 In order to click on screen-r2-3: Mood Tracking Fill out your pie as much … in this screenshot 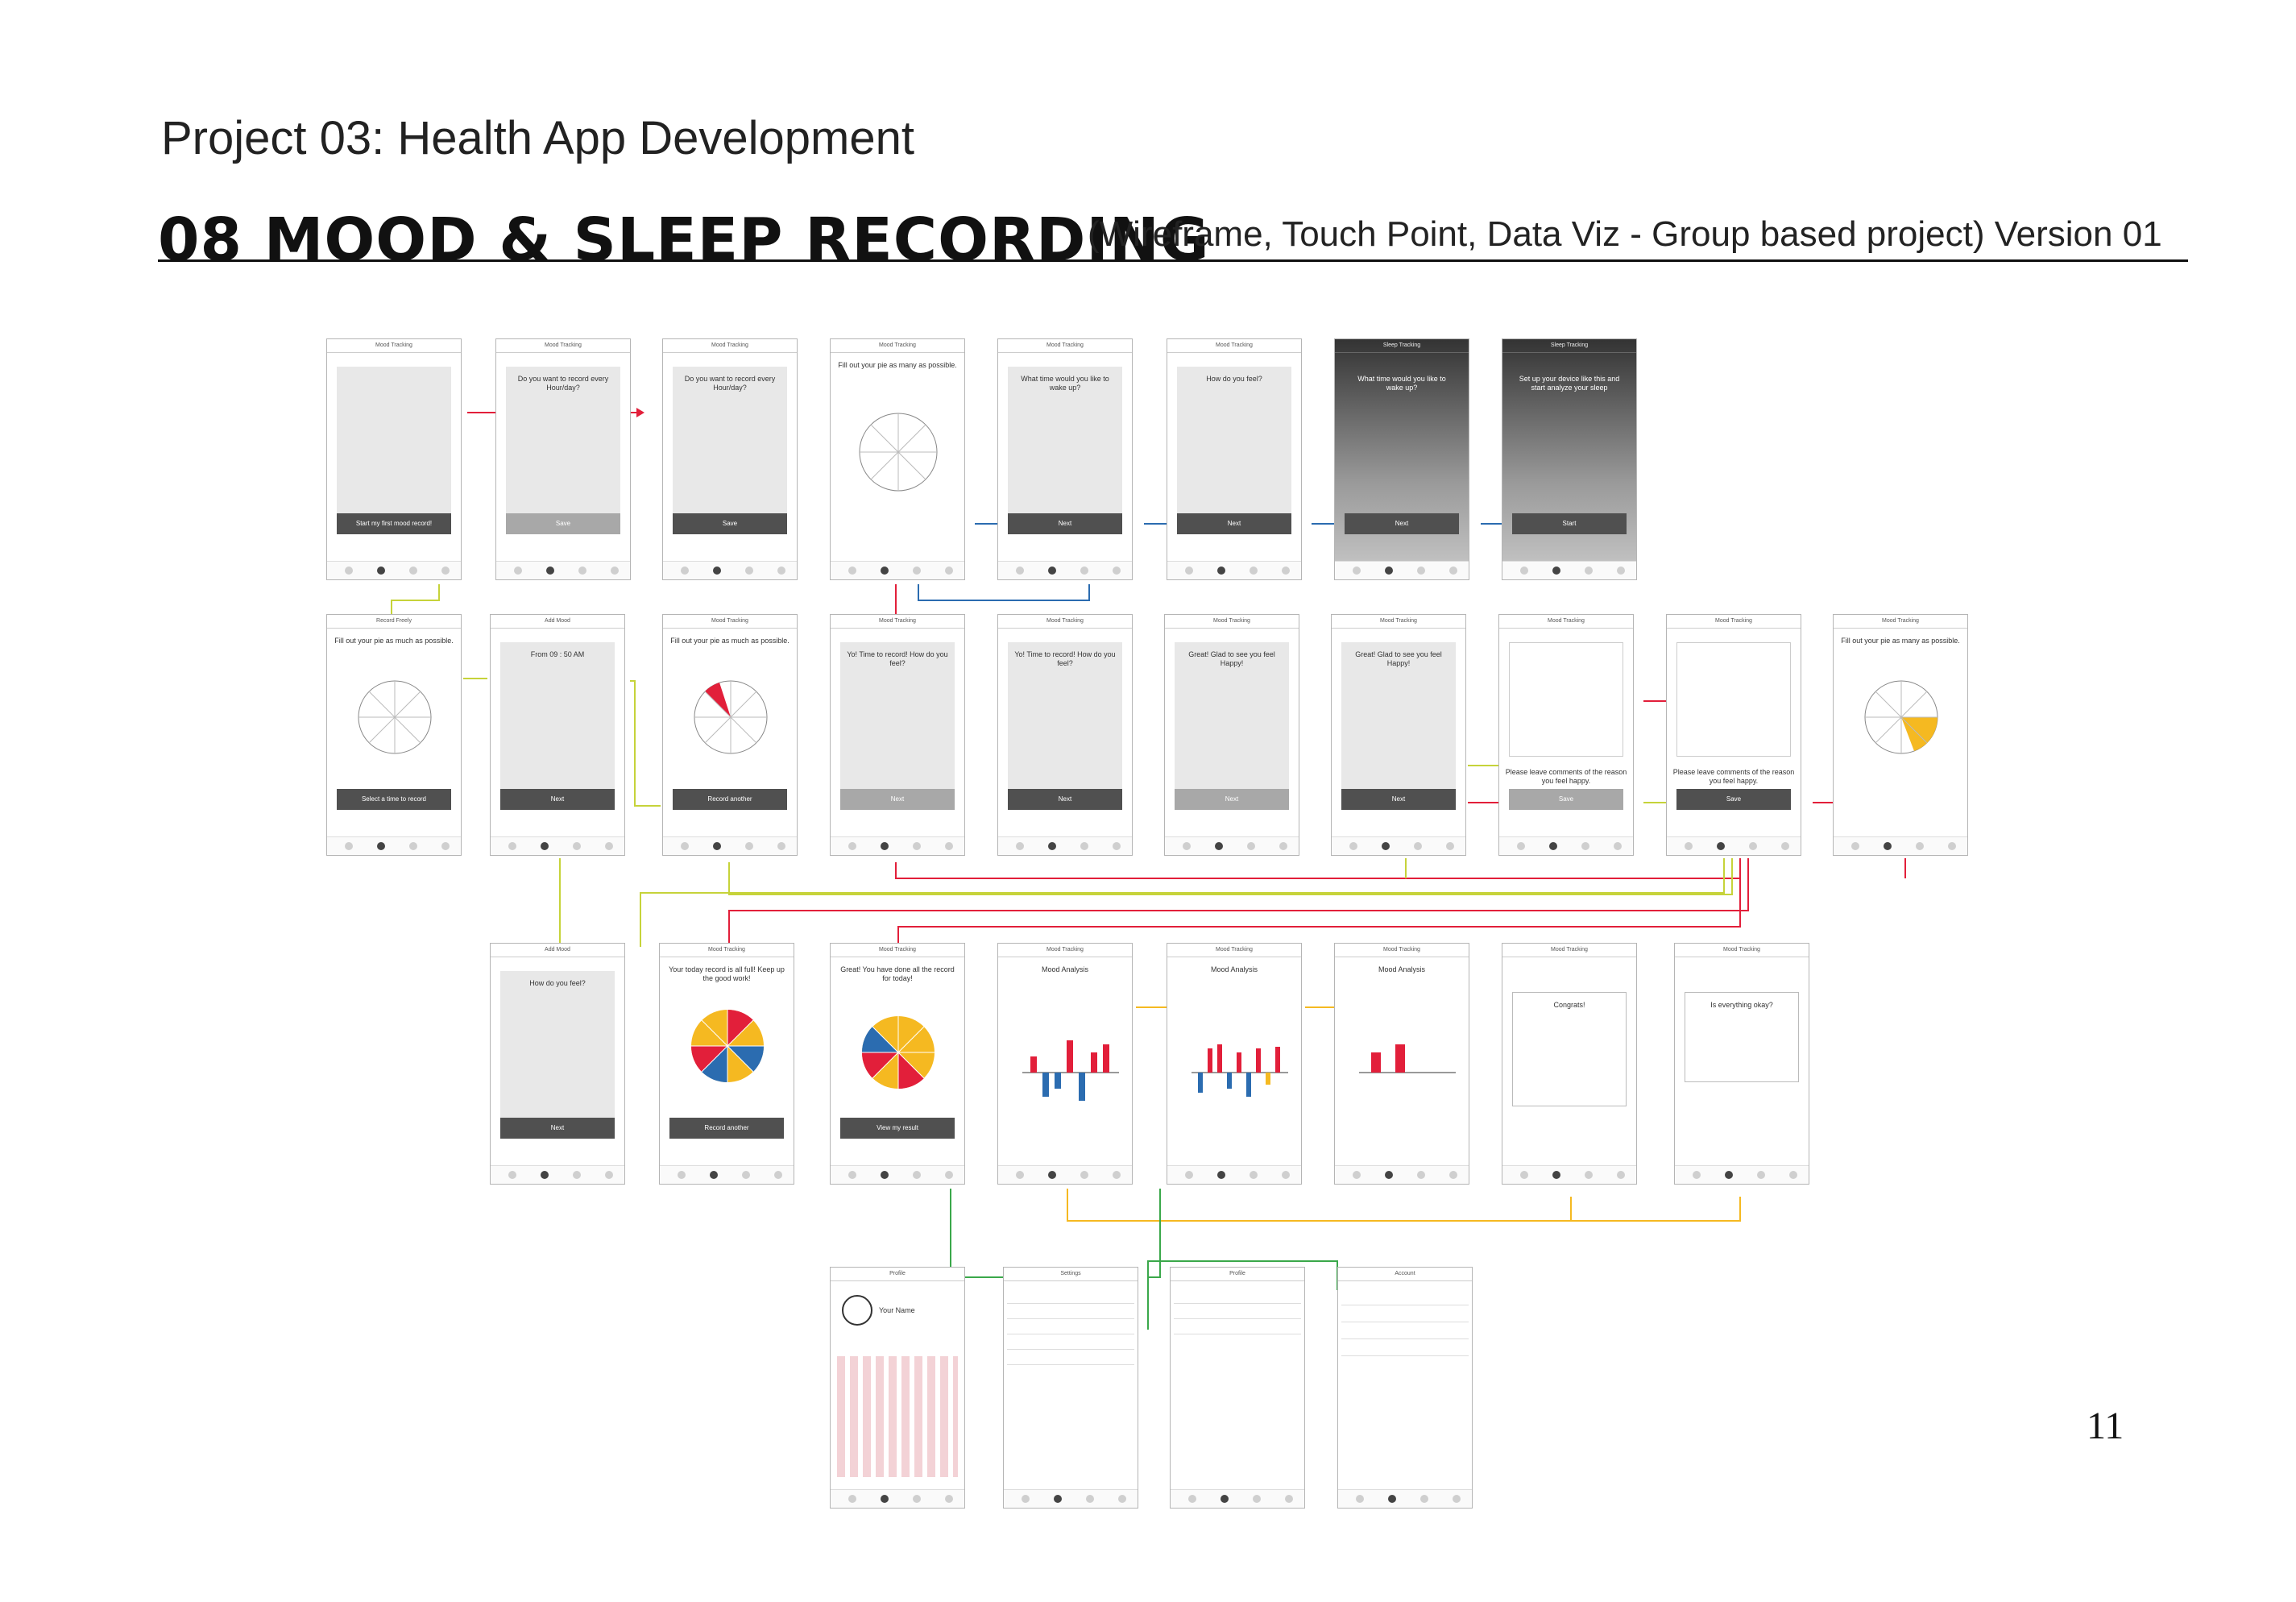, I will do `click(730, 735)`.